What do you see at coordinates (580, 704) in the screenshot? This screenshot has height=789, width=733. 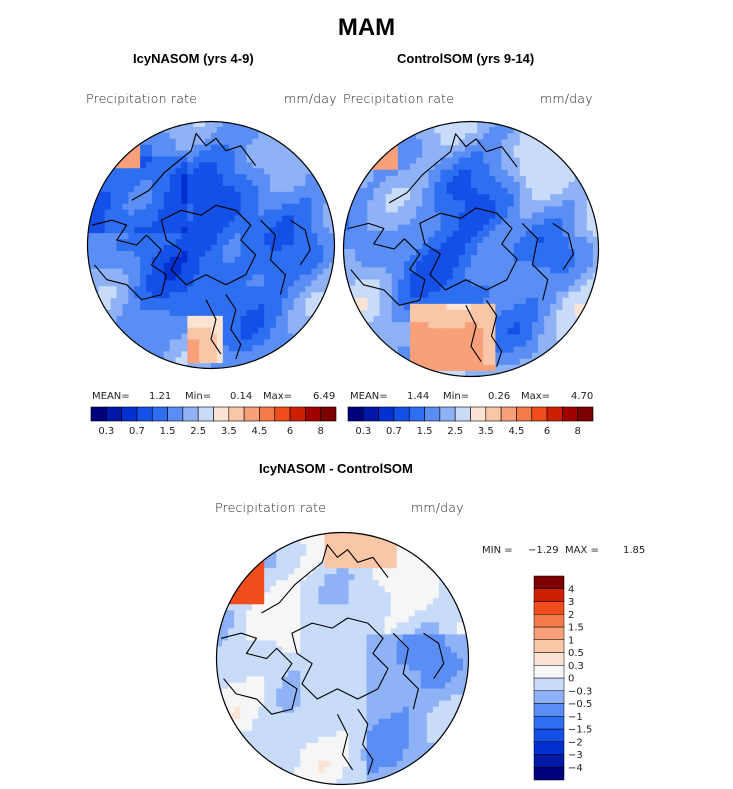 I see `panel-3-colorbar-tick-label: −0.5` at bounding box center [580, 704].